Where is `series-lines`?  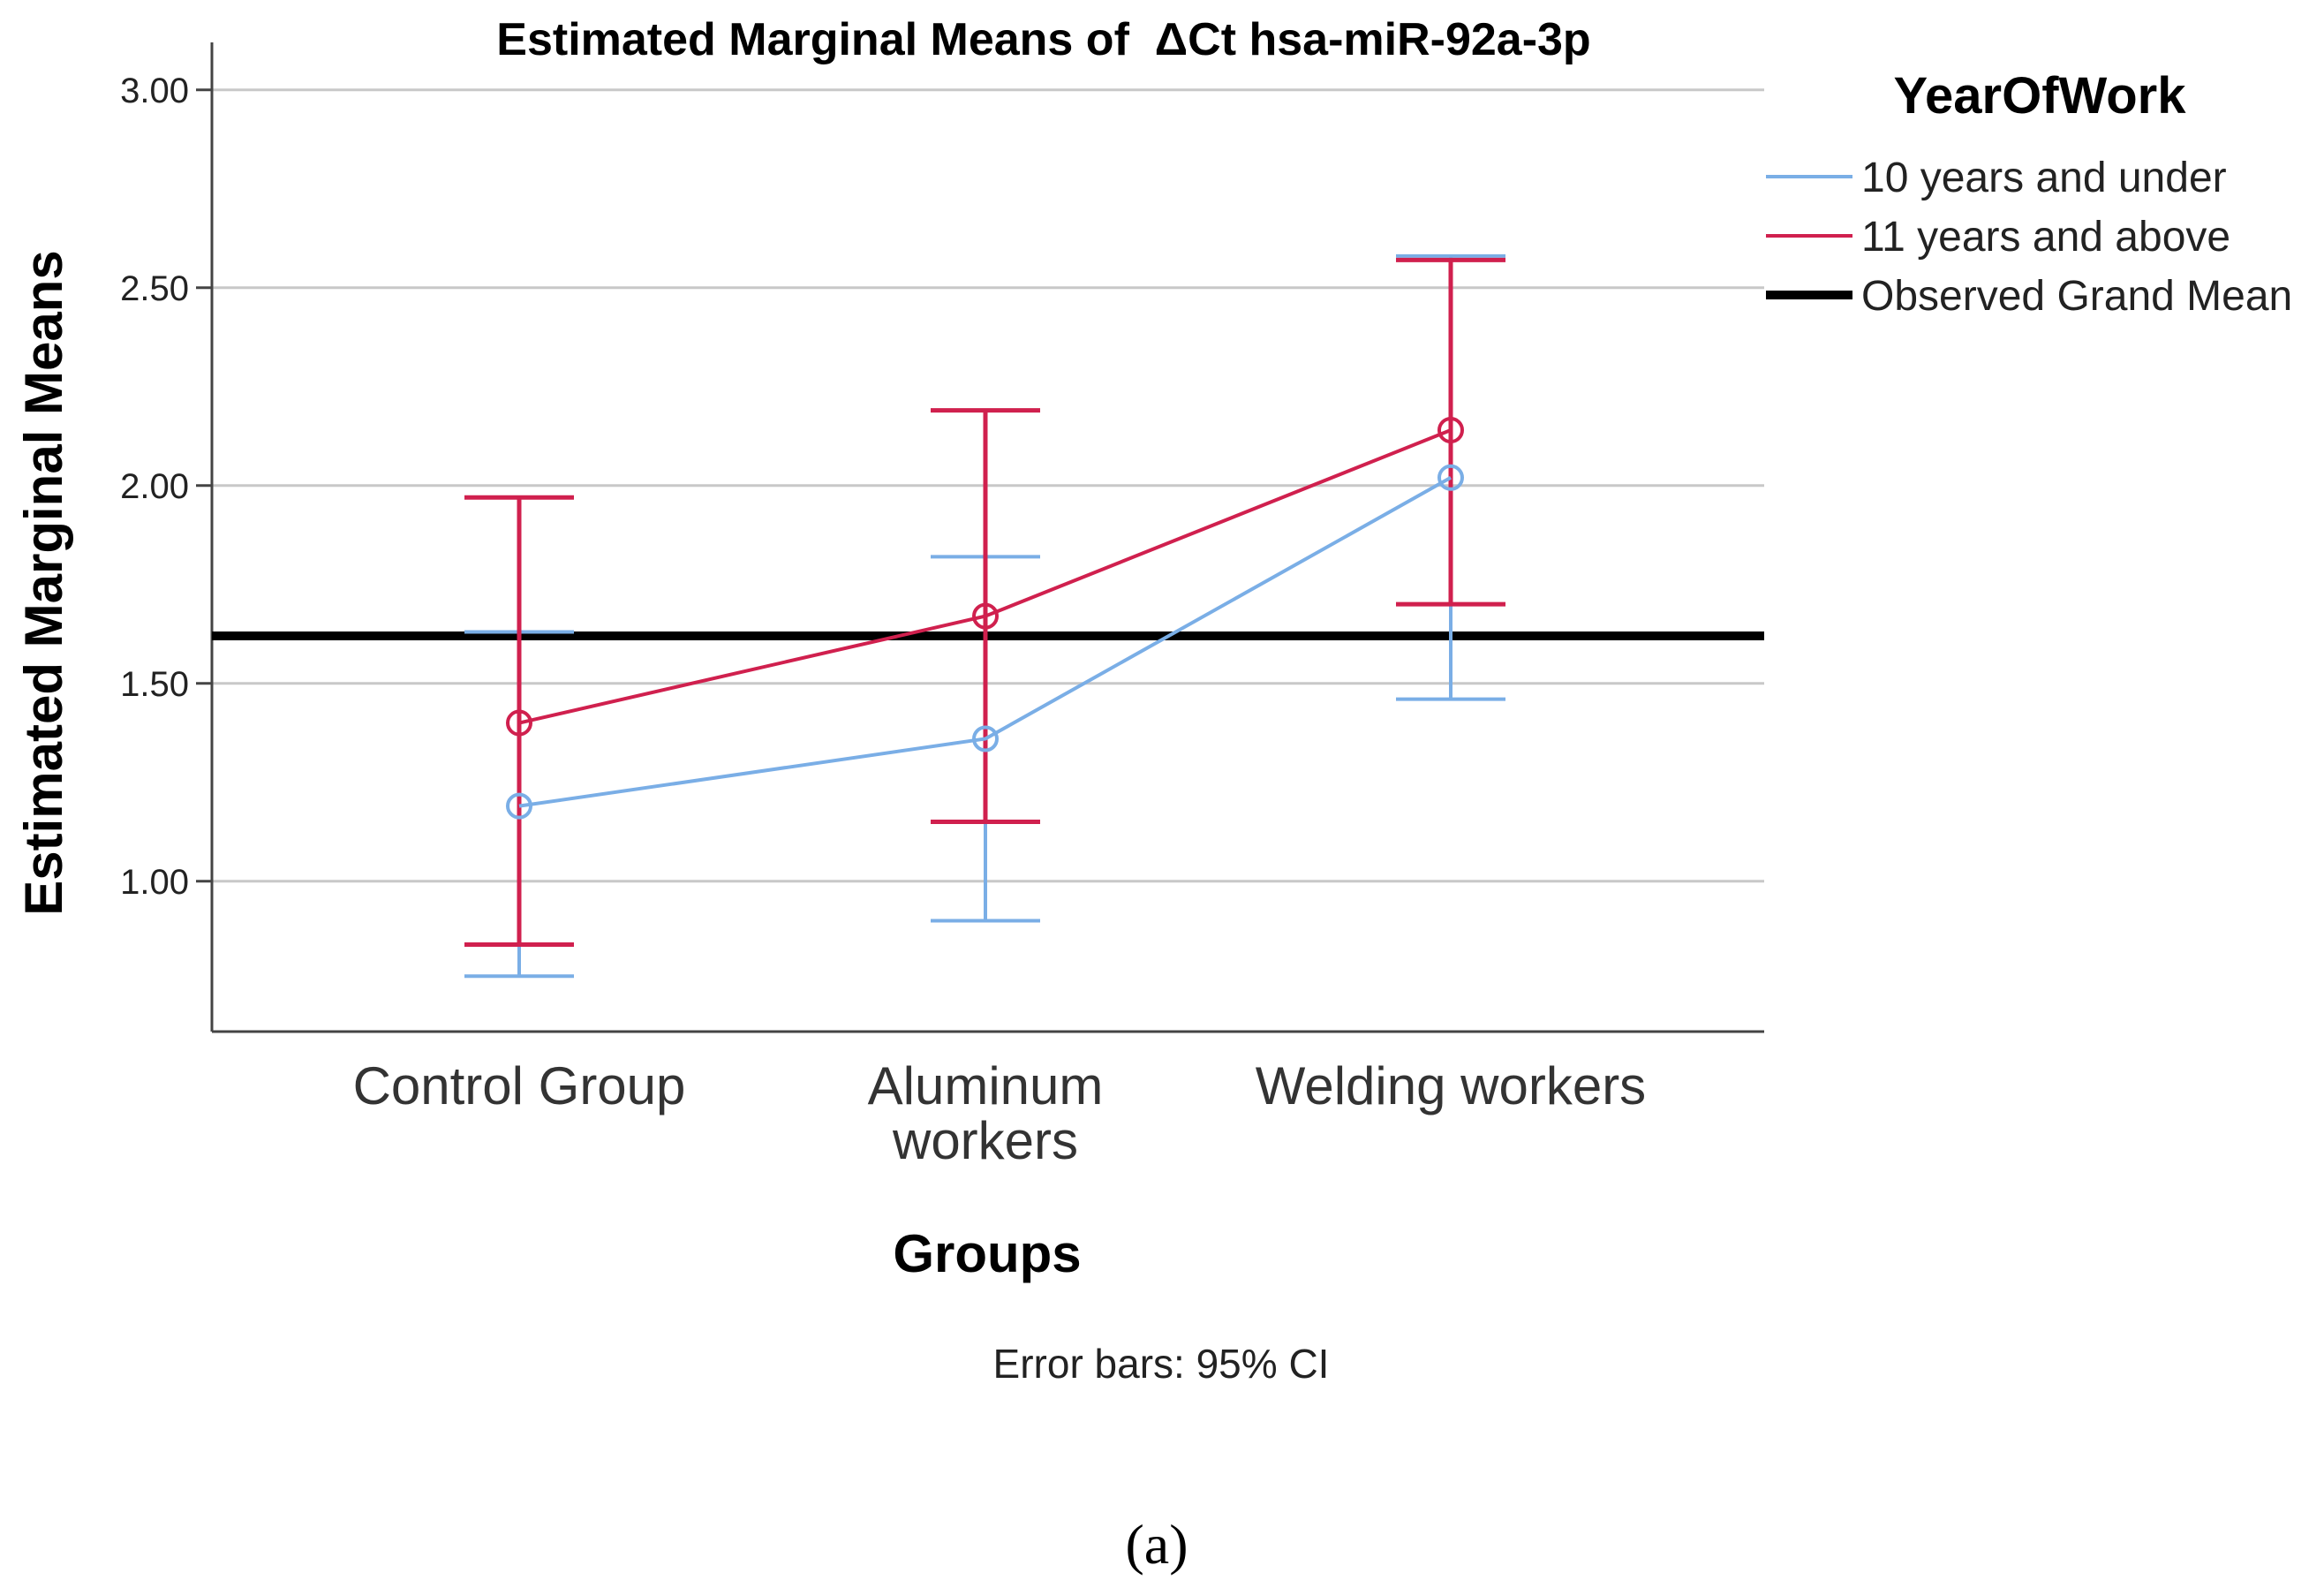 series-lines is located at coordinates (985, 618).